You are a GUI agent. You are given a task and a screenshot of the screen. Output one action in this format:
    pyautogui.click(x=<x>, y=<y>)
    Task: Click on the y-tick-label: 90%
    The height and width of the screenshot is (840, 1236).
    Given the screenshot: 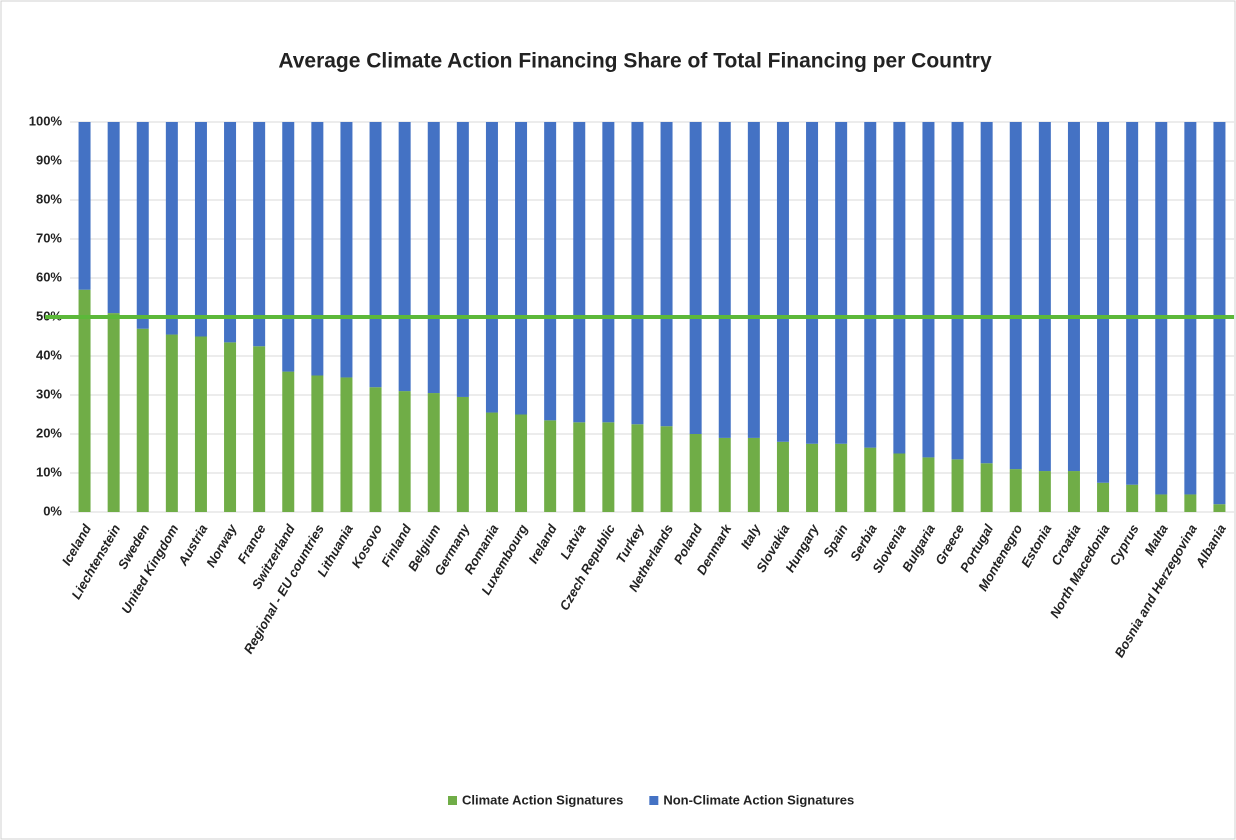 What is the action you would take?
    pyautogui.click(x=49, y=159)
    